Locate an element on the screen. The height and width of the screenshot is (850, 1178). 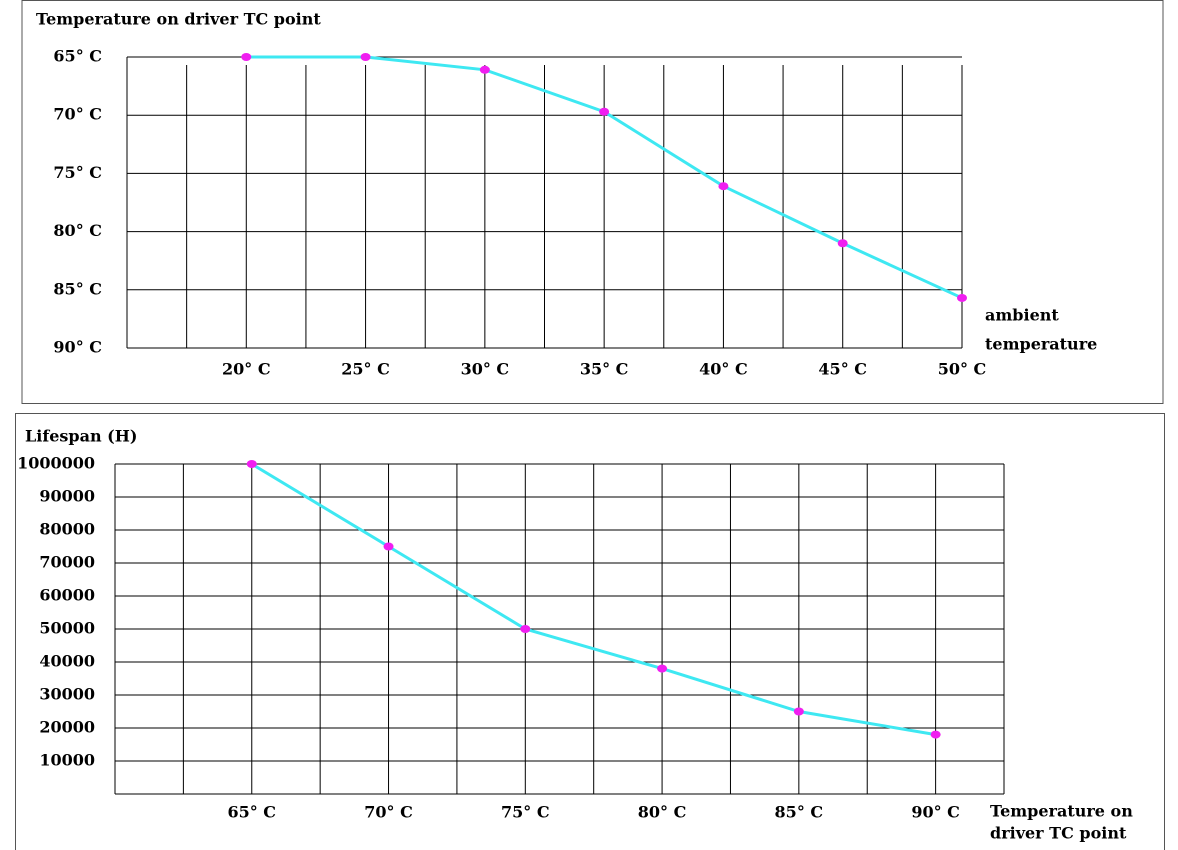
y-tick-label: 60000 is located at coordinates (67, 595).